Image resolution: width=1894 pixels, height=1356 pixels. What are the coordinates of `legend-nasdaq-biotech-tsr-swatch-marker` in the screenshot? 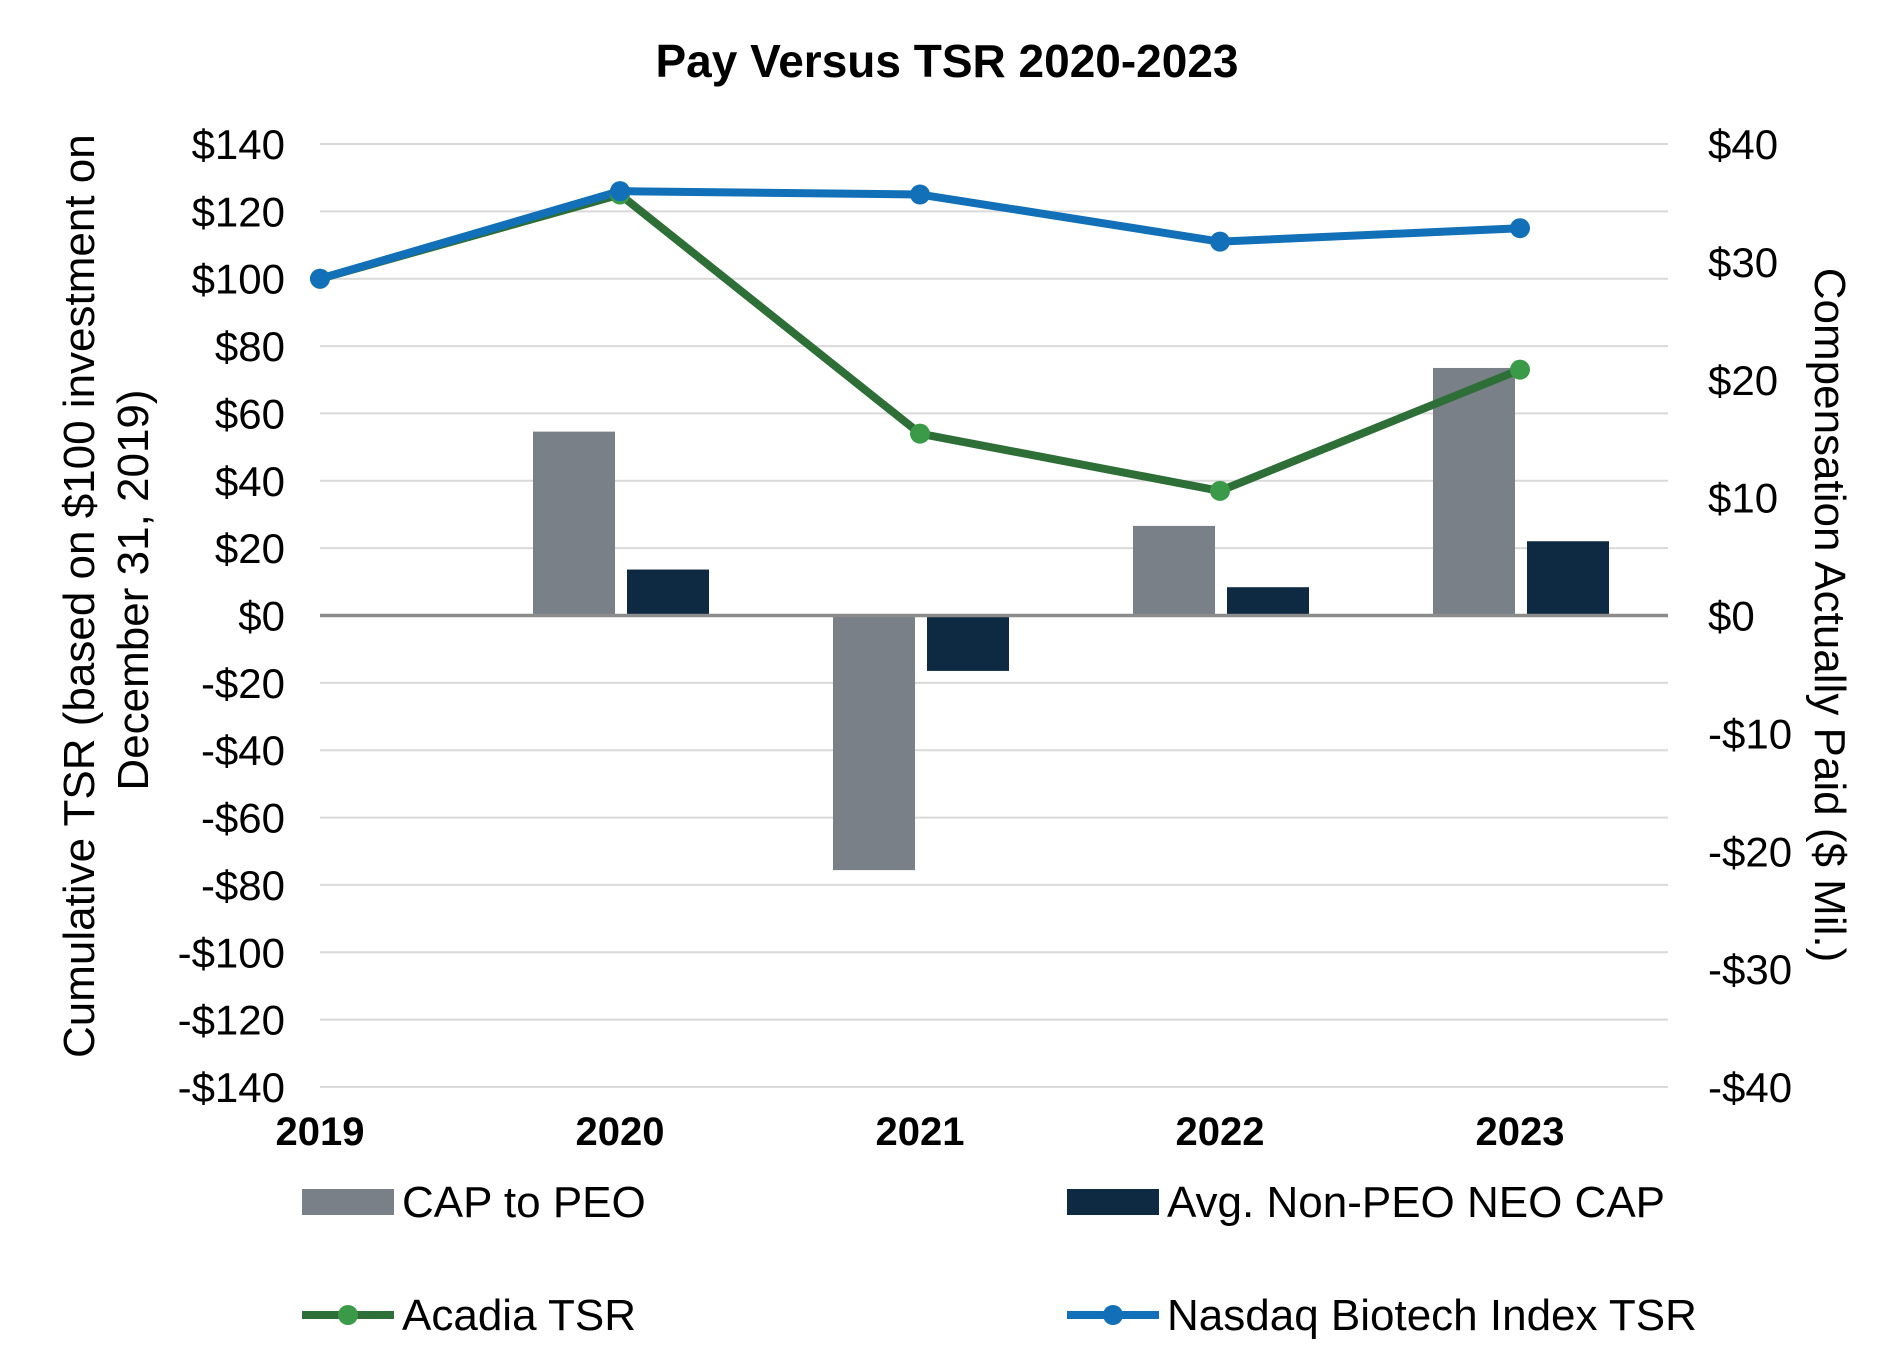 It's located at (1113, 1315).